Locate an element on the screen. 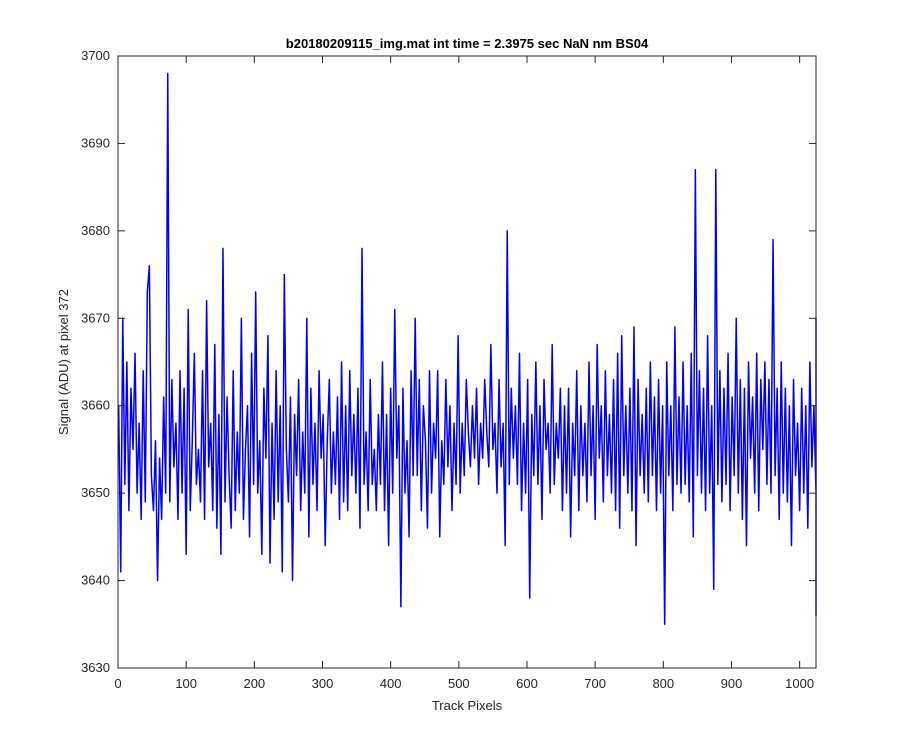  x-tick-label: 600 is located at coordinates (527, 683).